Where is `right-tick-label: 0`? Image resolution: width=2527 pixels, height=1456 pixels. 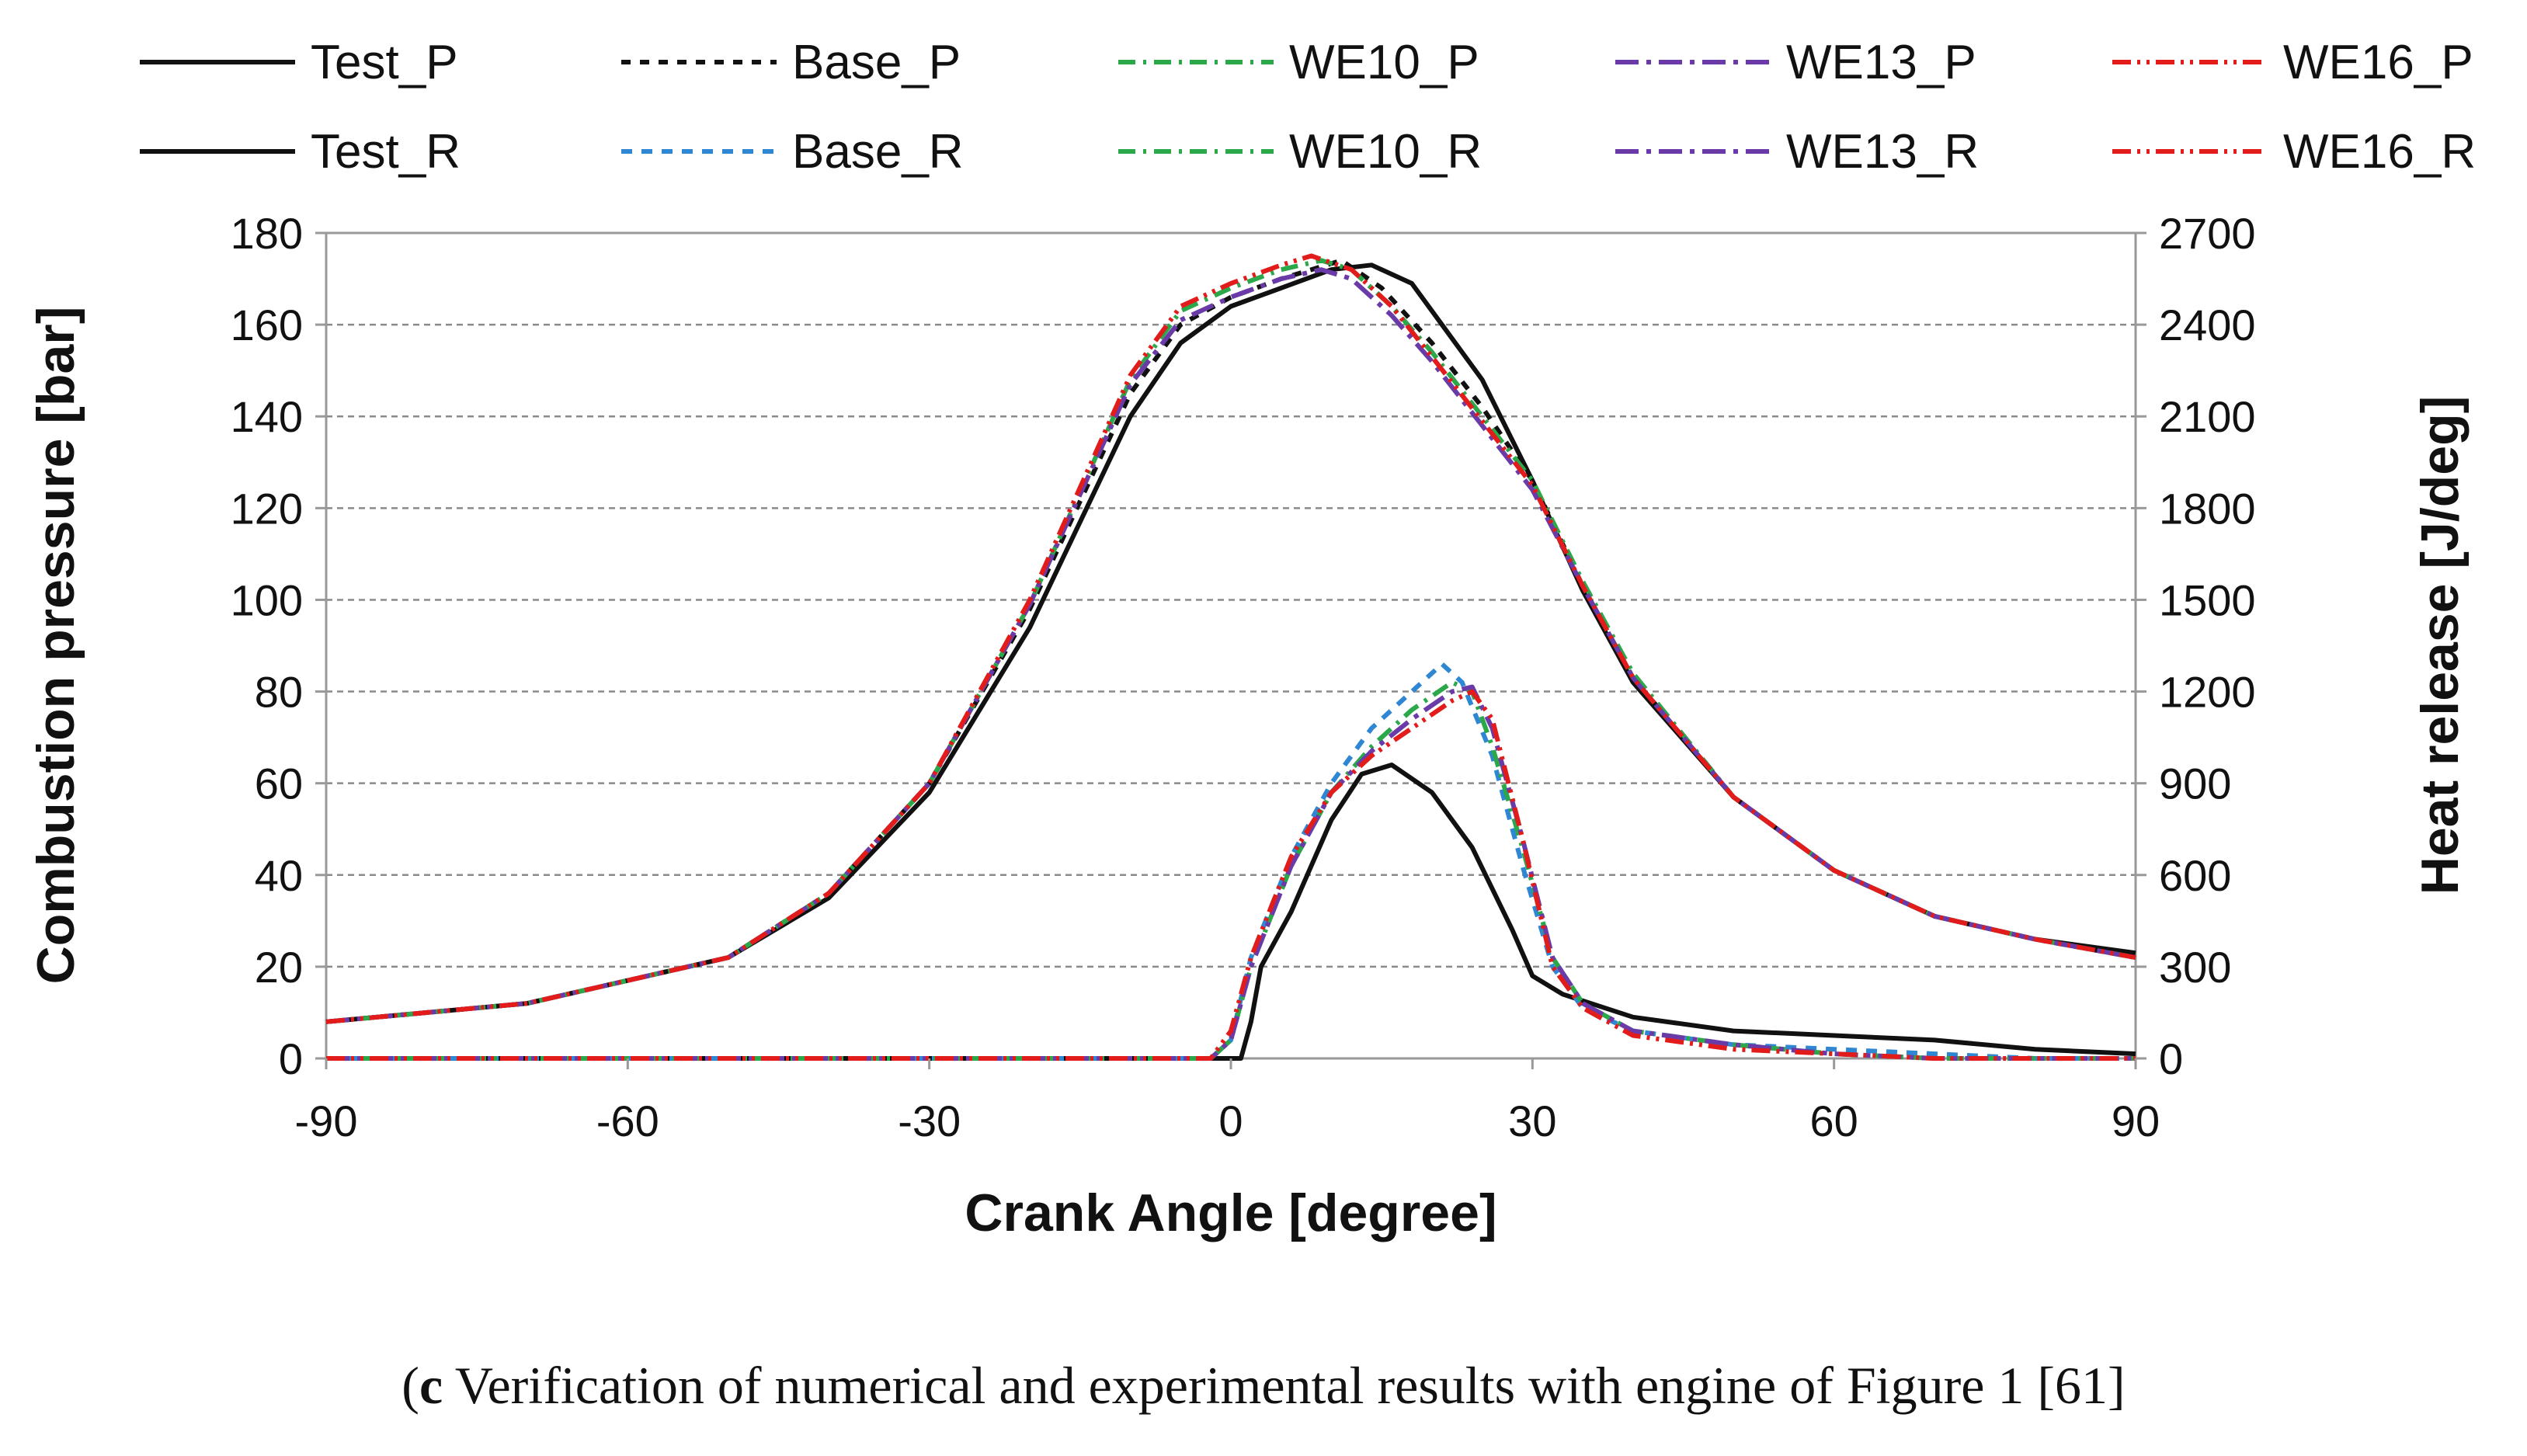 right-tick-label: 0 is located at coordinates (2171, 1058).